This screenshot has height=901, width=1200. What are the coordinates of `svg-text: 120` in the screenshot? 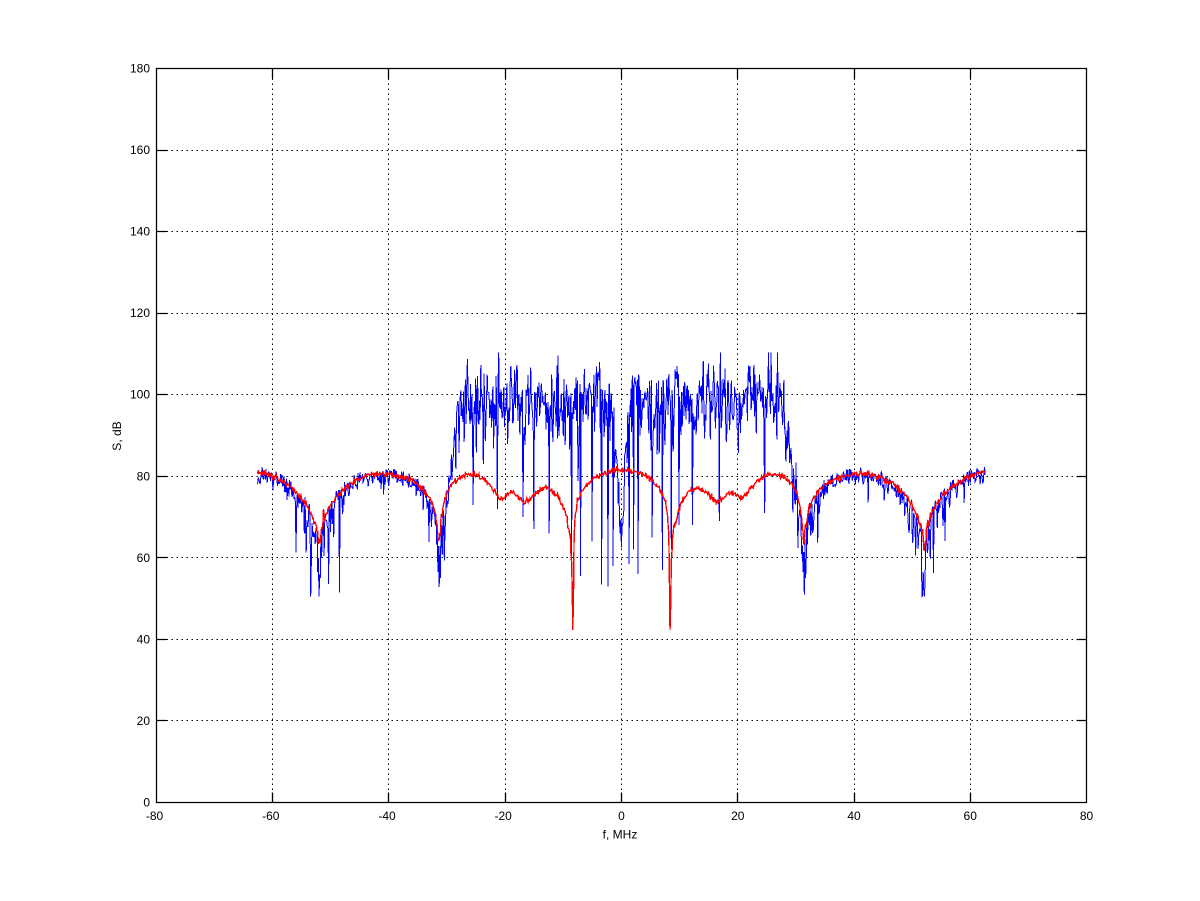 It's located at (140, 313).